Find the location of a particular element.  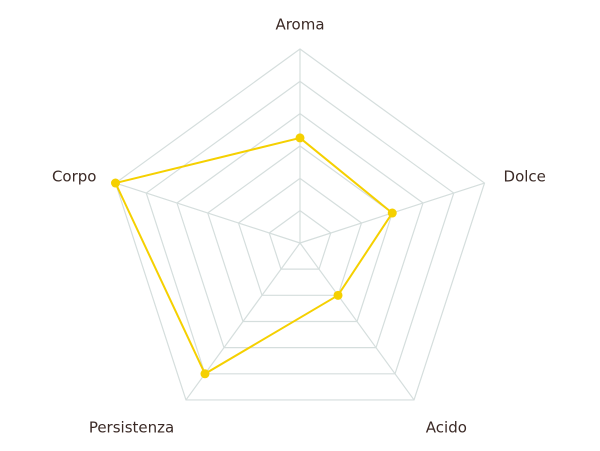

axis-label: Dolce is located at coordinates (525, 176).